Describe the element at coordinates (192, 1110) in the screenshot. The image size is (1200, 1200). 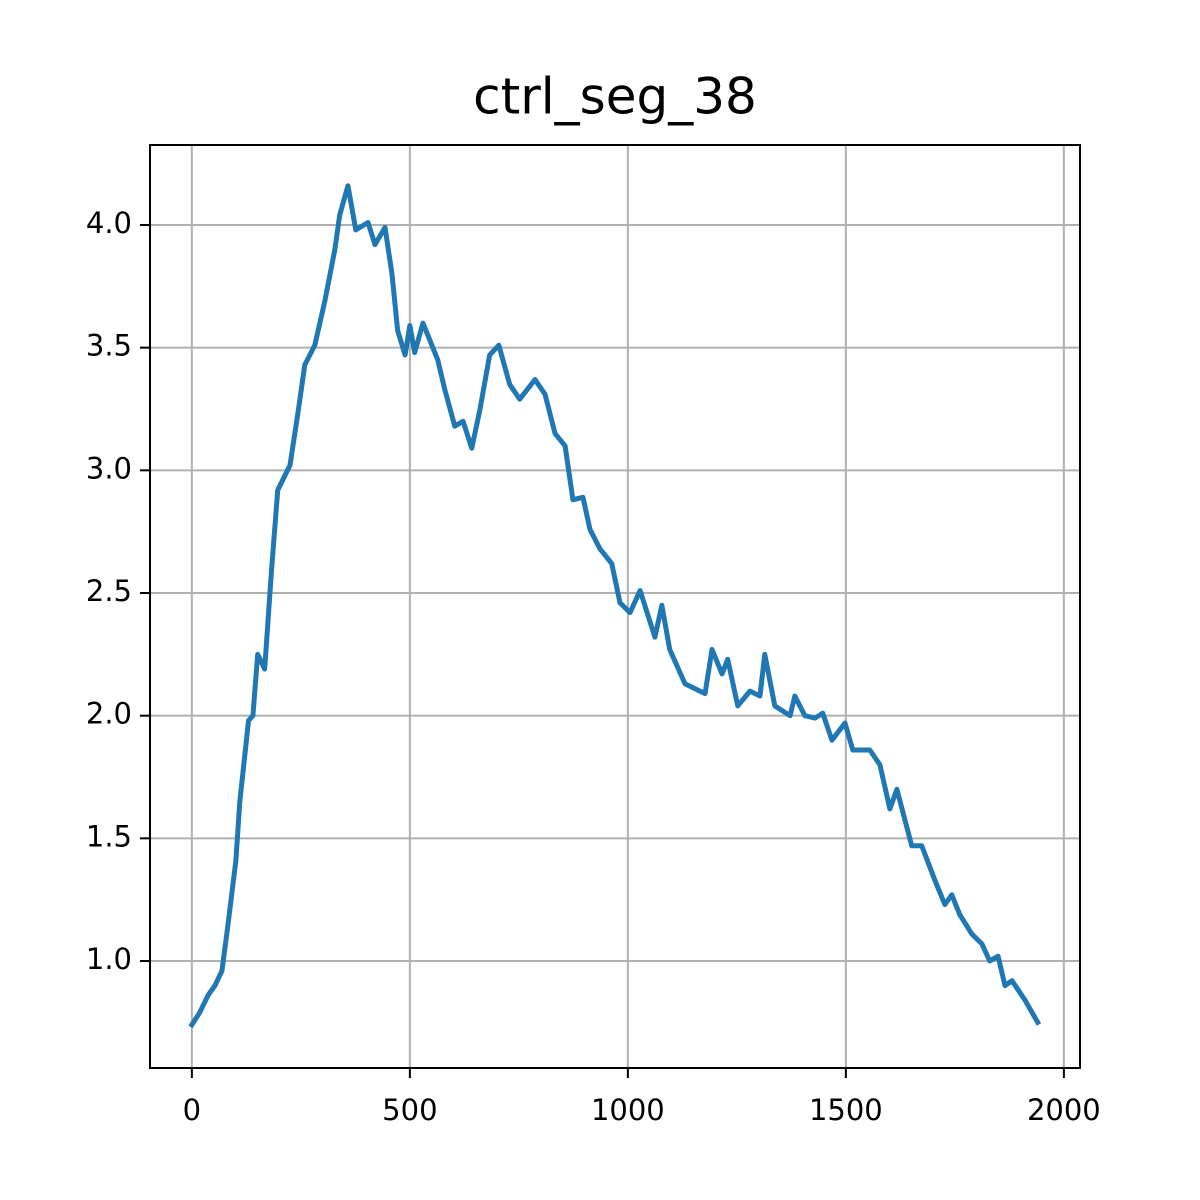
I see `x-tick-label: 0` at that location.